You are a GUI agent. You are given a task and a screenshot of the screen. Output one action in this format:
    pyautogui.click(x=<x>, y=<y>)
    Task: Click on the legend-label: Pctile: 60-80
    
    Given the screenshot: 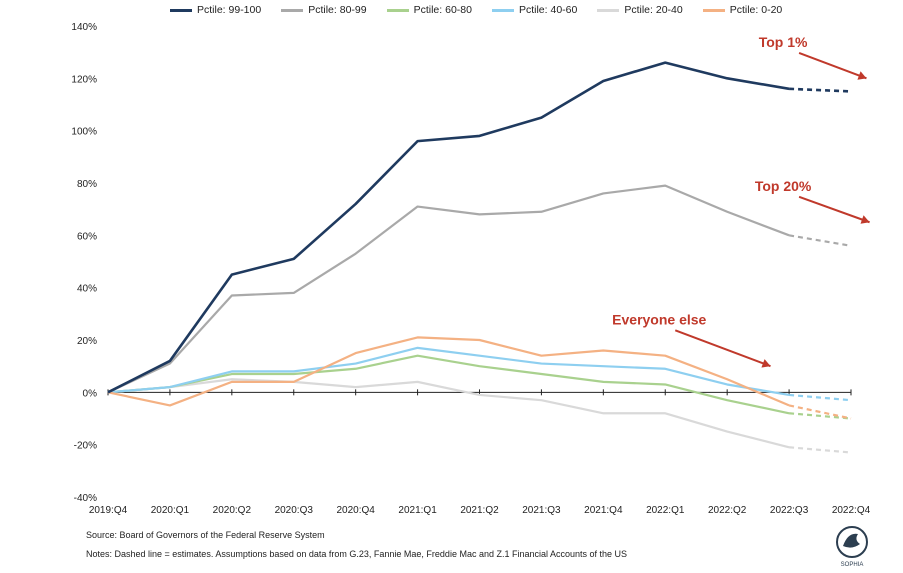 What is the action you would take?
    pyautogui.click(x=442, y=10)
    